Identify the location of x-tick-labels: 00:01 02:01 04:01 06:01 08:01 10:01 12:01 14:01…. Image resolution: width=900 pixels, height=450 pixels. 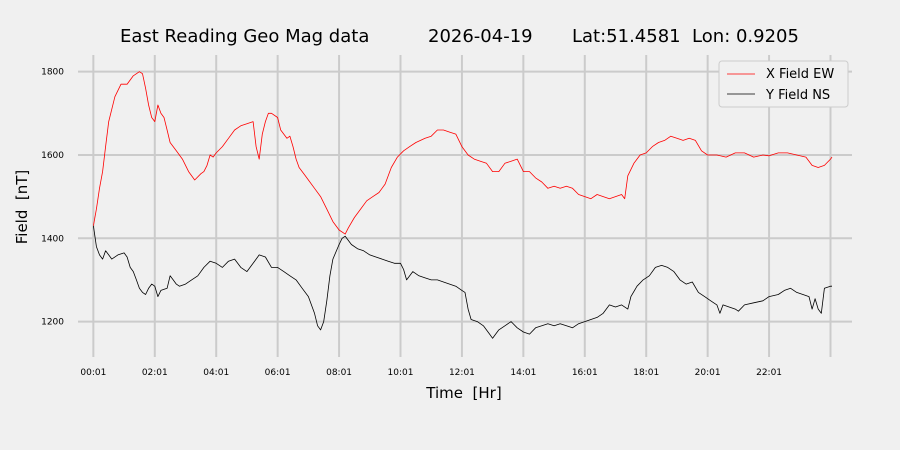
(431, 373).